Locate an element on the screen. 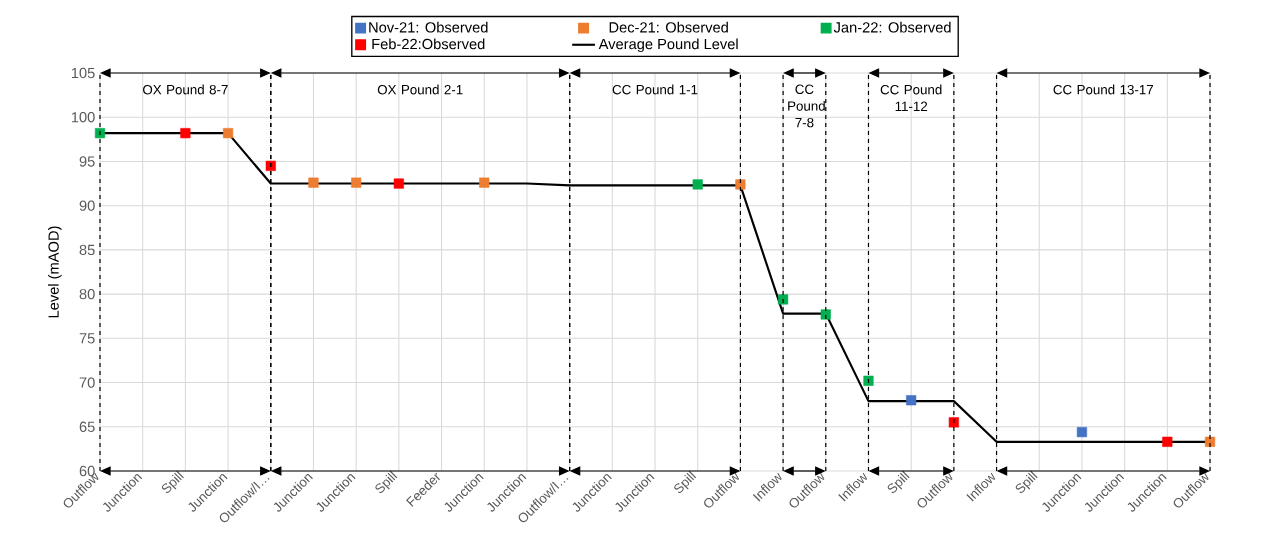  annotation: CC Pound 11-12 is located at coordinates (911, 97).